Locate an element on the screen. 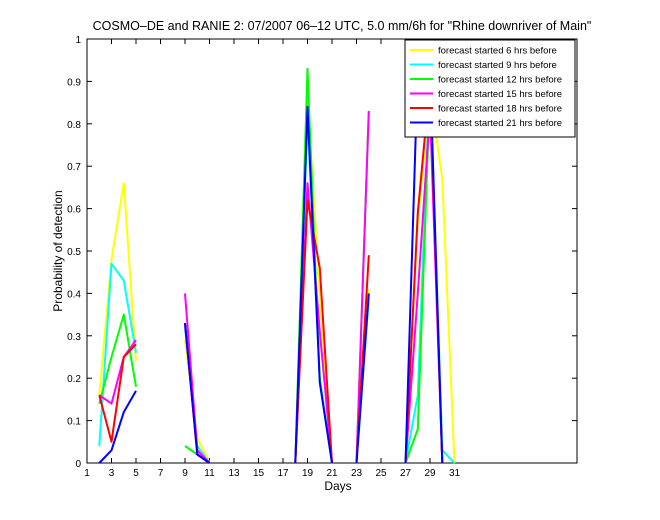 This screenshot has height=520, width=660. legend-entry: forecast started 21 hrs before is located at coordinates (500, 123).